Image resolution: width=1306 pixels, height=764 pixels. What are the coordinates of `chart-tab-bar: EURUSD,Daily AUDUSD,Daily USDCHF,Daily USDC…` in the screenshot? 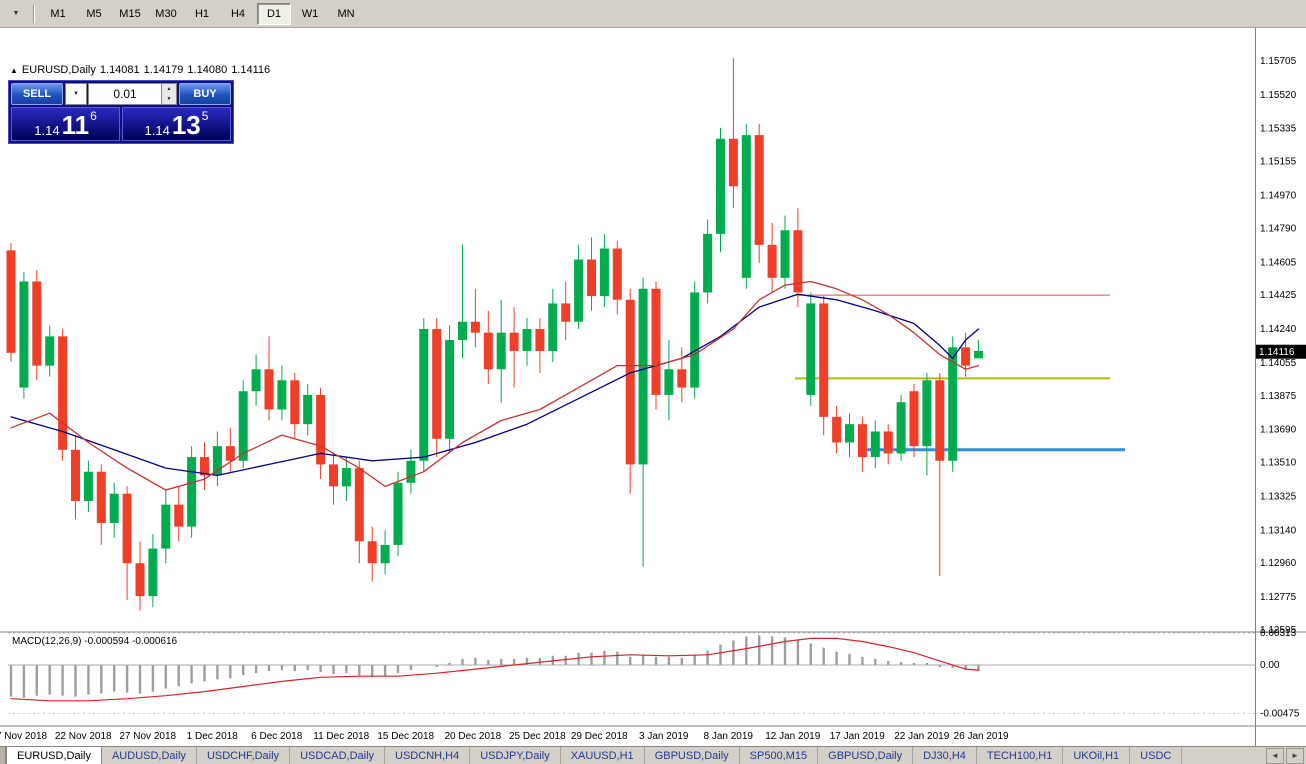 It's located at (653, 755).